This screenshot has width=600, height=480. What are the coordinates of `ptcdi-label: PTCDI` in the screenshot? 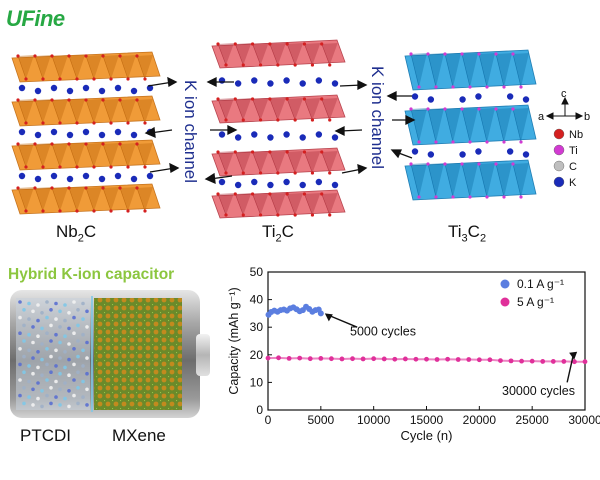 It's located at (45, 435).